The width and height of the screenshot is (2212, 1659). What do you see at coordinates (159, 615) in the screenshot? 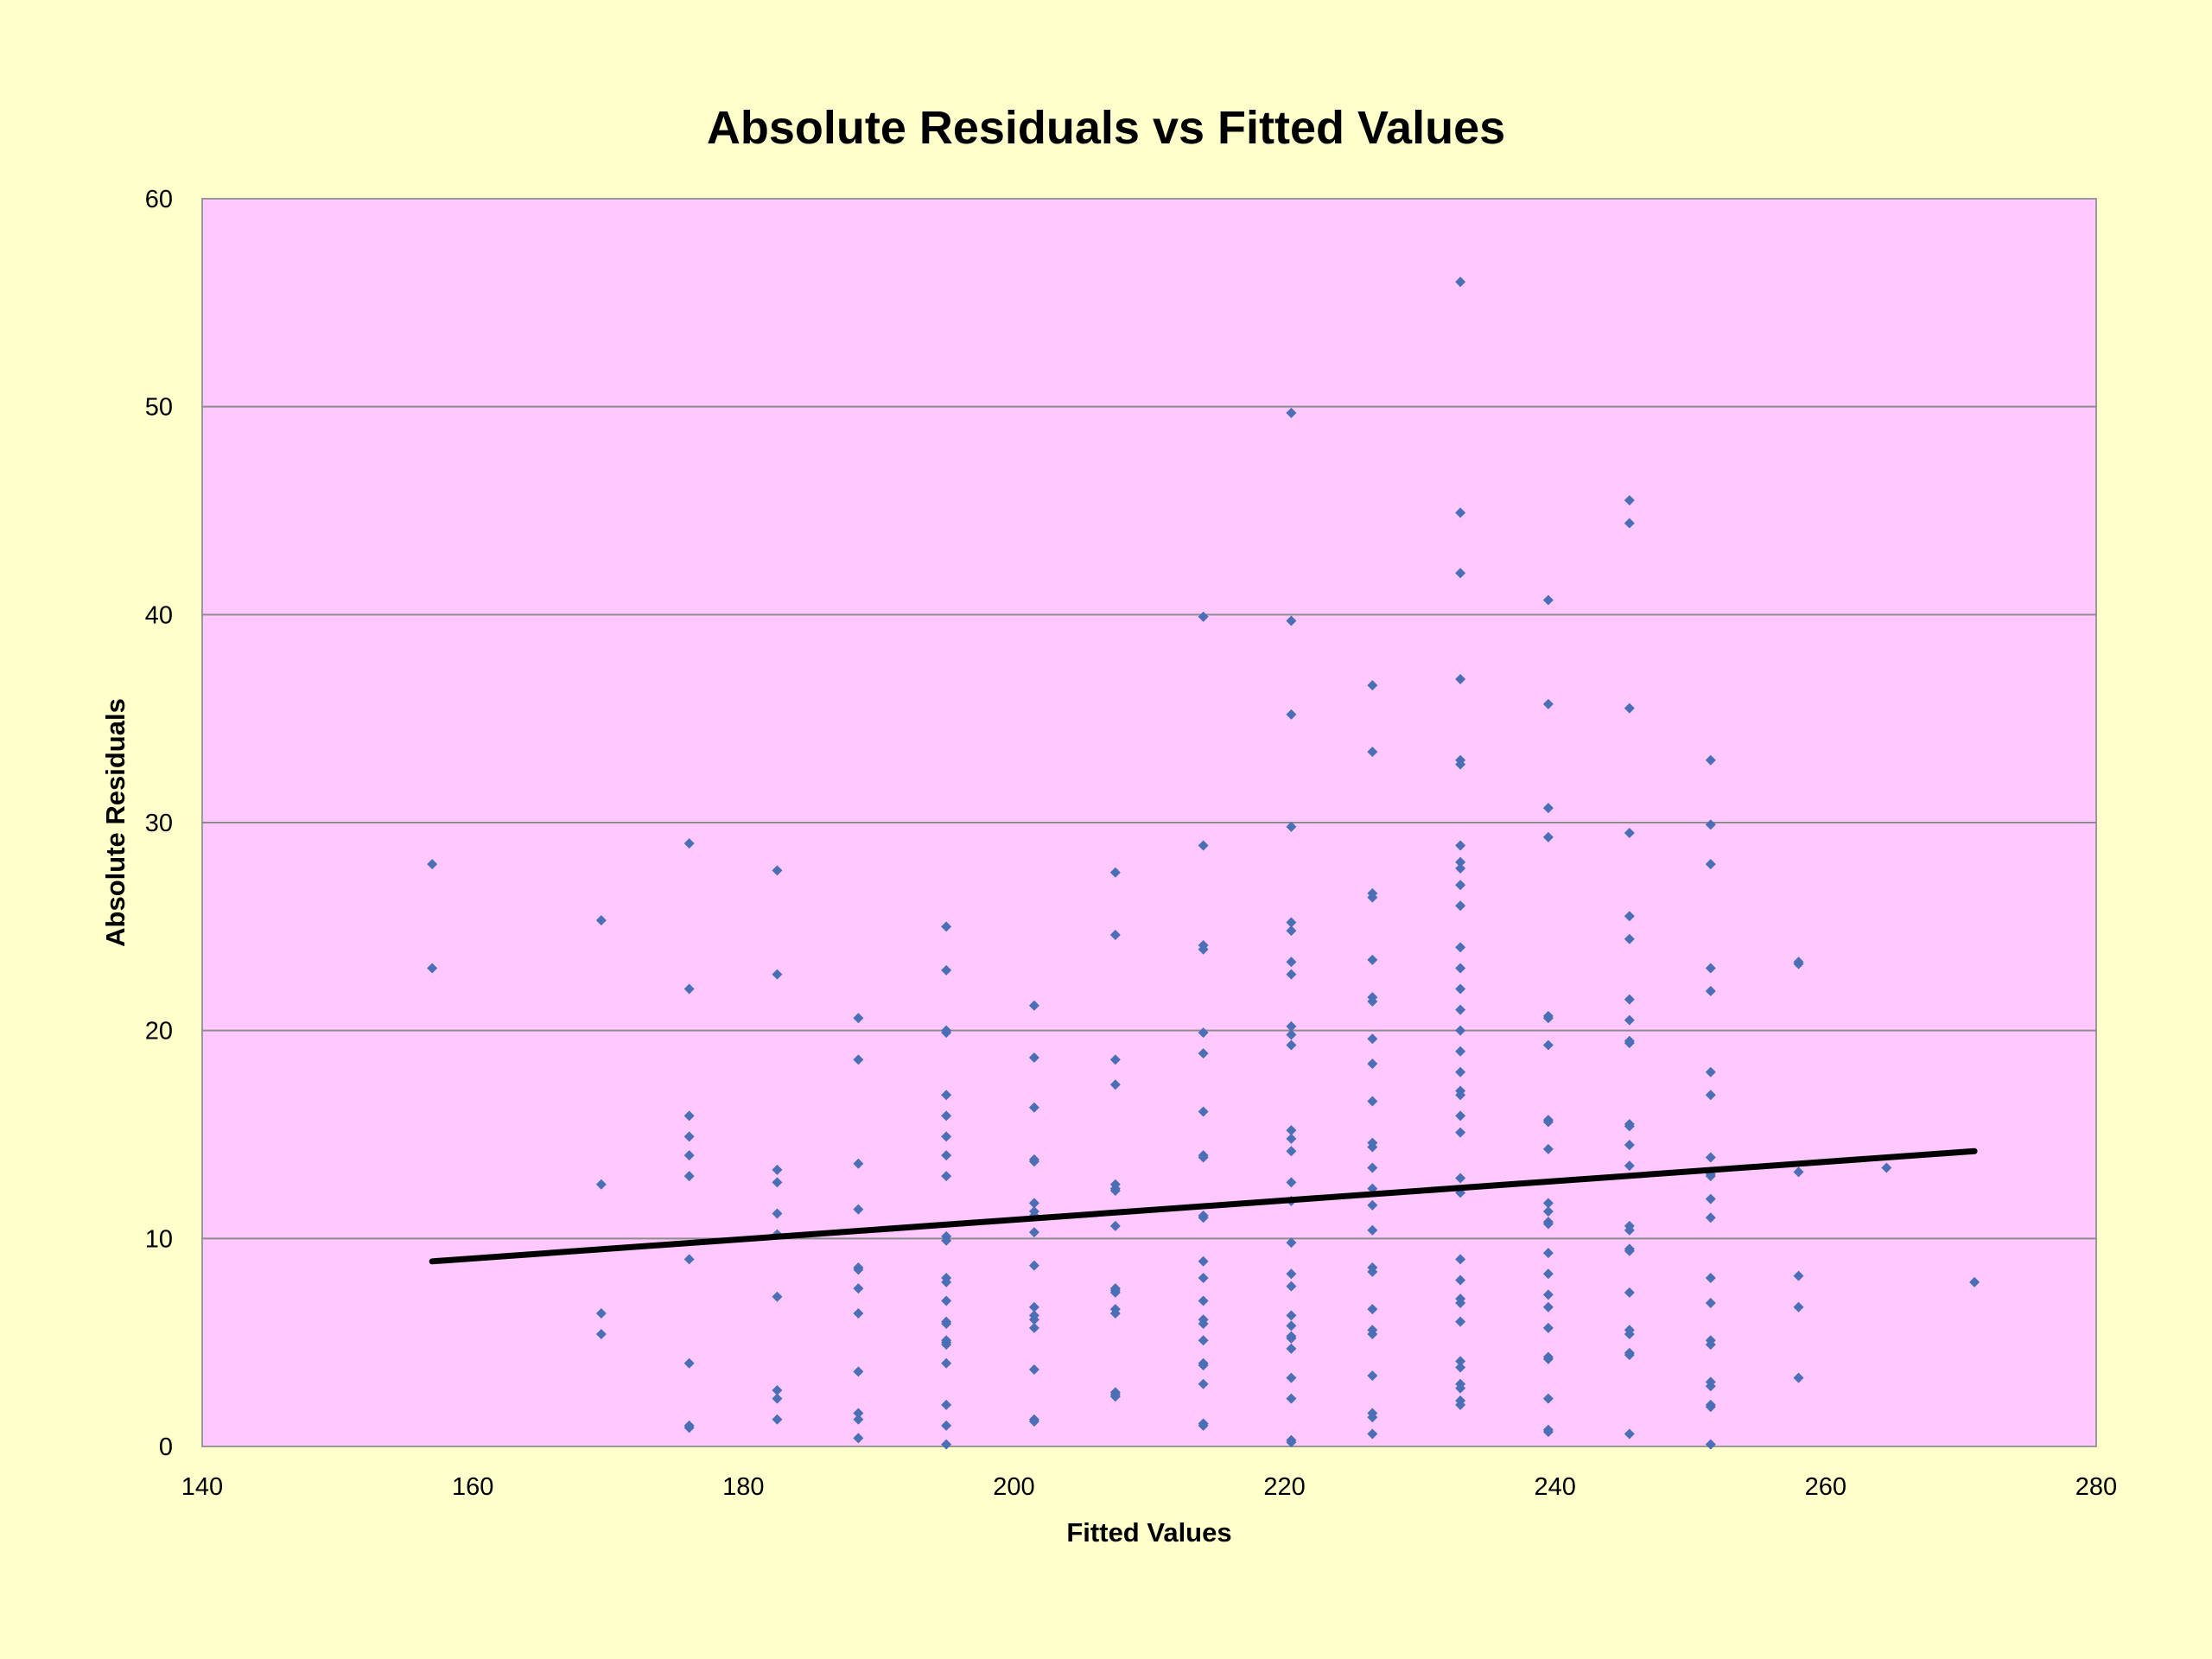
I see `y-tick-label: 40` at bounding box center [159, 615].